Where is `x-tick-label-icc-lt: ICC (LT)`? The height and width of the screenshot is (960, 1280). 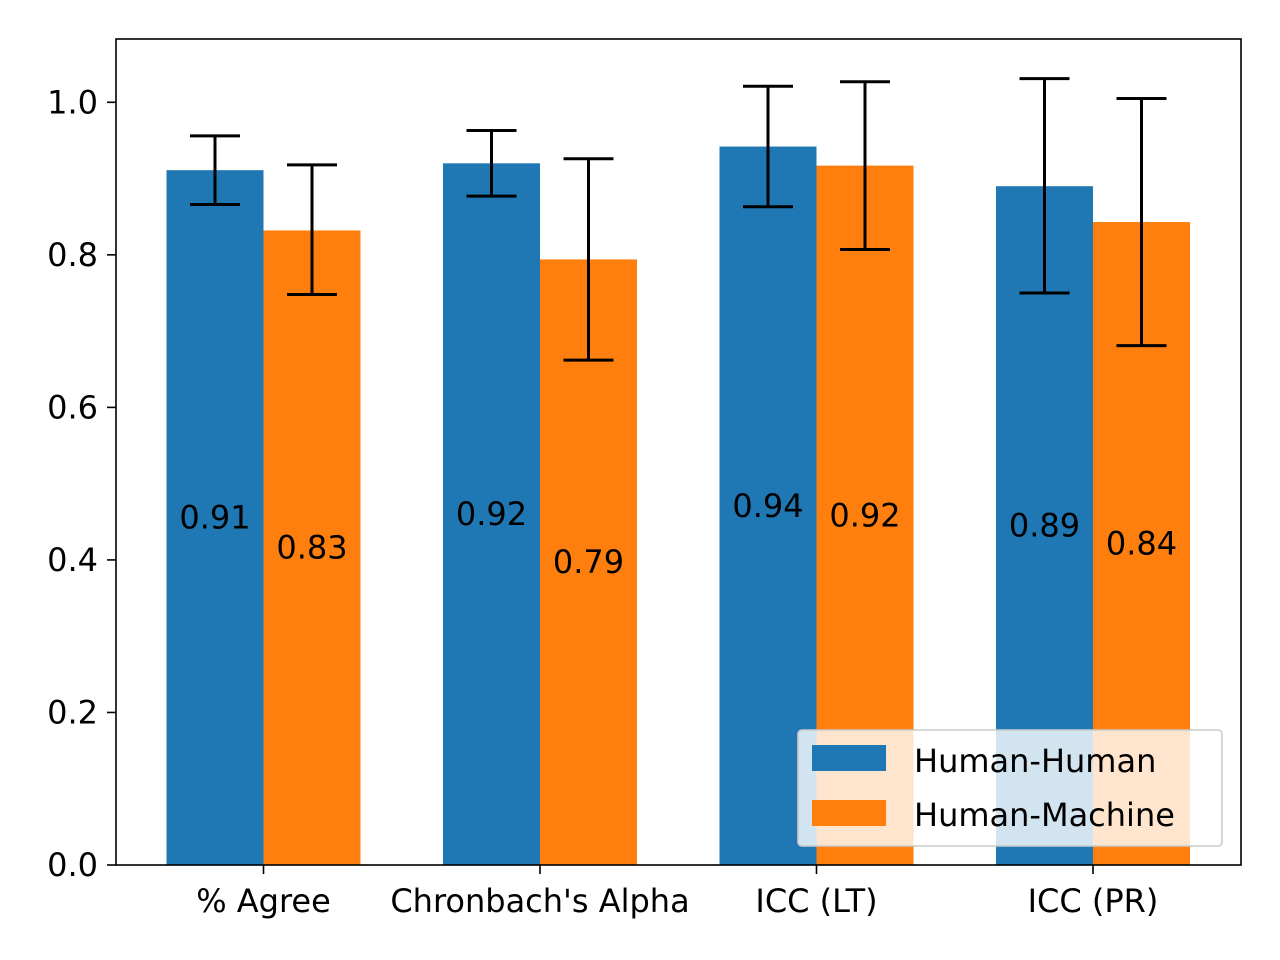
x-tick-label-icc-lt: ICC (LT) is located at coordinates (816, 901).